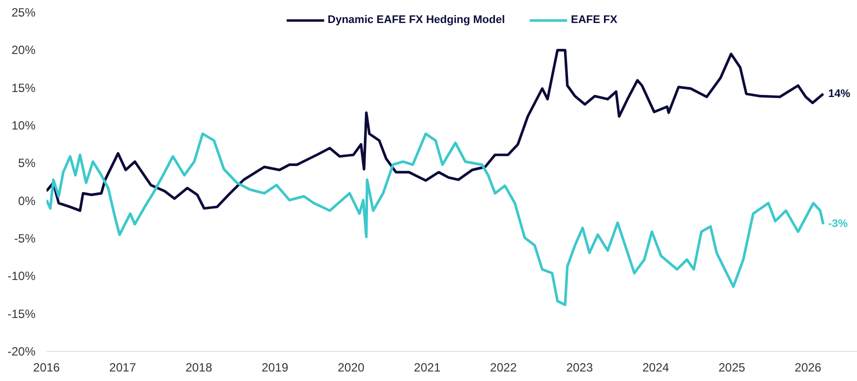 This screenshot has width=857, height=381. I want to click on x-tick-label: 2020, so click(351, 367).